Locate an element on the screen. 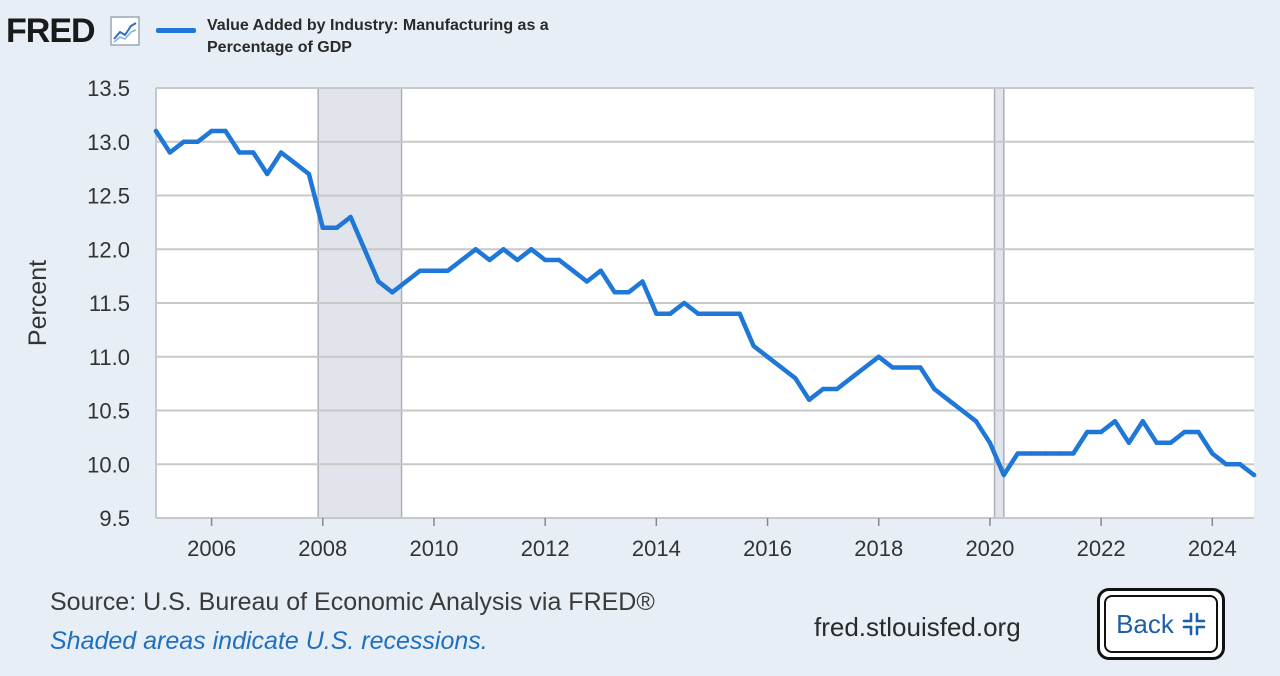 This screenshot has width=1280, height=676. x-tick-label: 2016 is located at coordinates (767, 548).